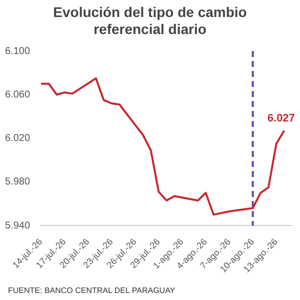  I want to click on y-tick-label: 6.020, so click(17, 138).